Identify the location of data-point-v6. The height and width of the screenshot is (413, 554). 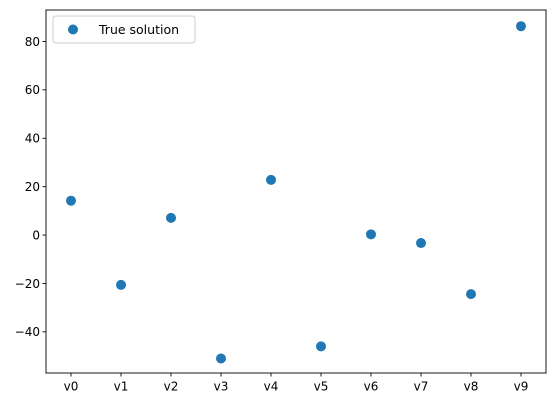
(371, 234).